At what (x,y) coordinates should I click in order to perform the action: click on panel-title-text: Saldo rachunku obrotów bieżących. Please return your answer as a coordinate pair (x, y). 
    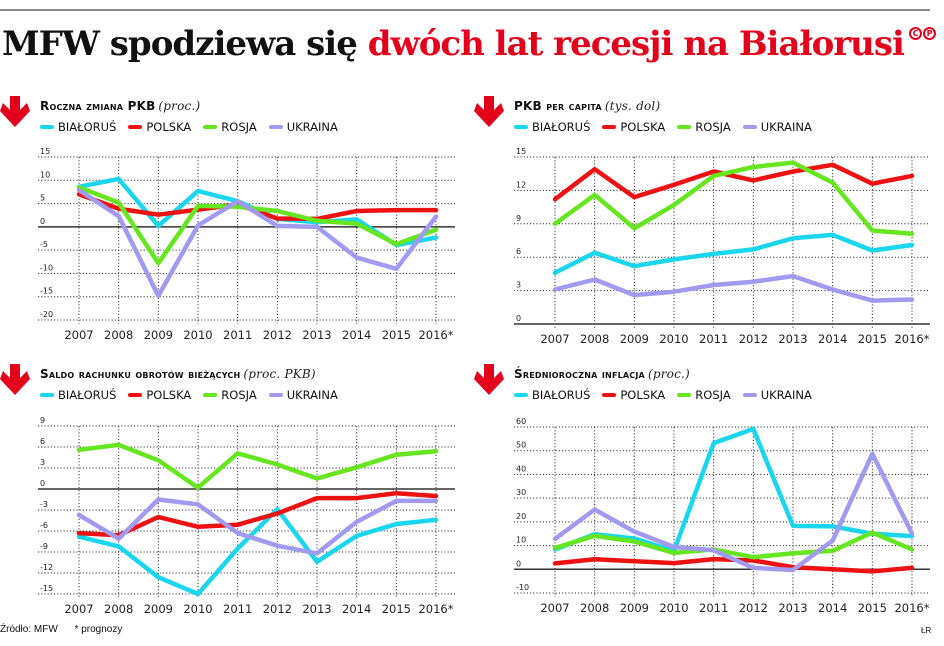
    Looking at the image, I should click on (140, 374).